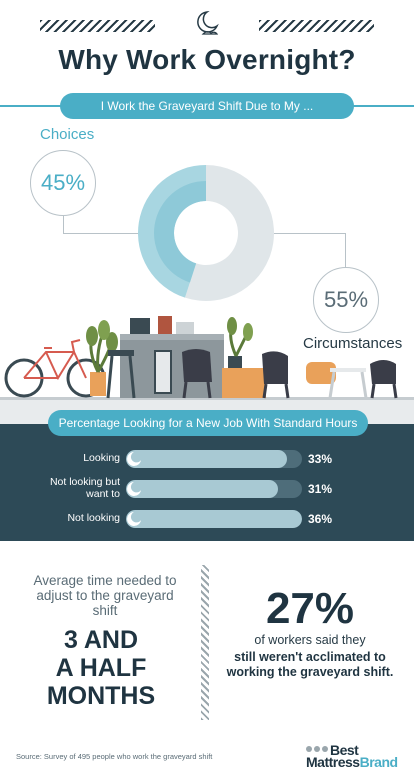  Describe the element at coordinates (320, 519) in the screenshot. I see `job-row-value: 36%` at that location.